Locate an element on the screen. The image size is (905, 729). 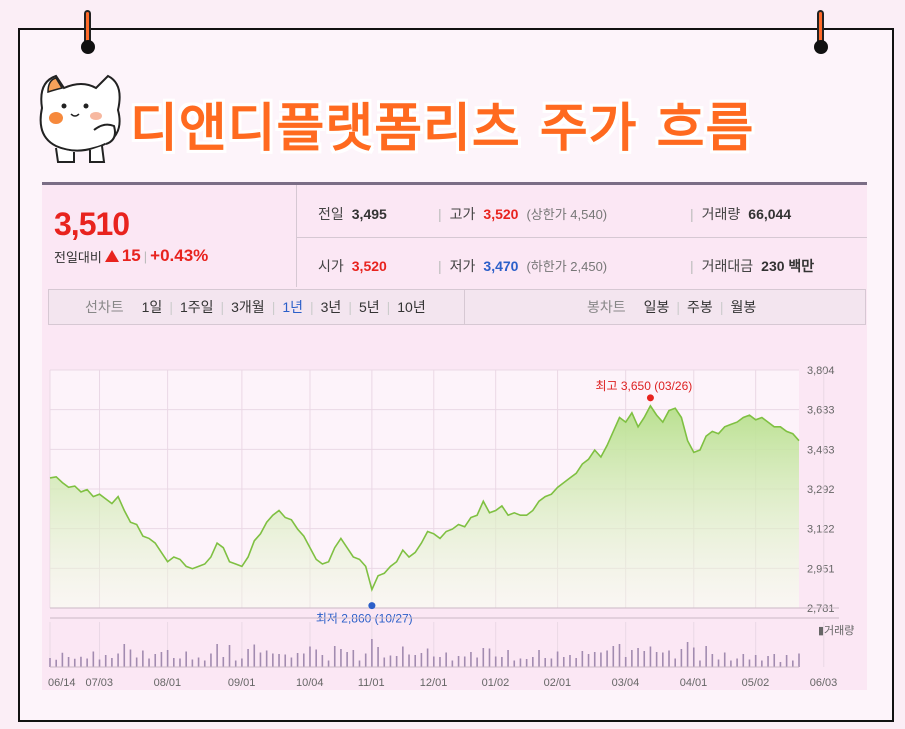
x-tick-label: 08/01 is located at coordinates (168, 683).